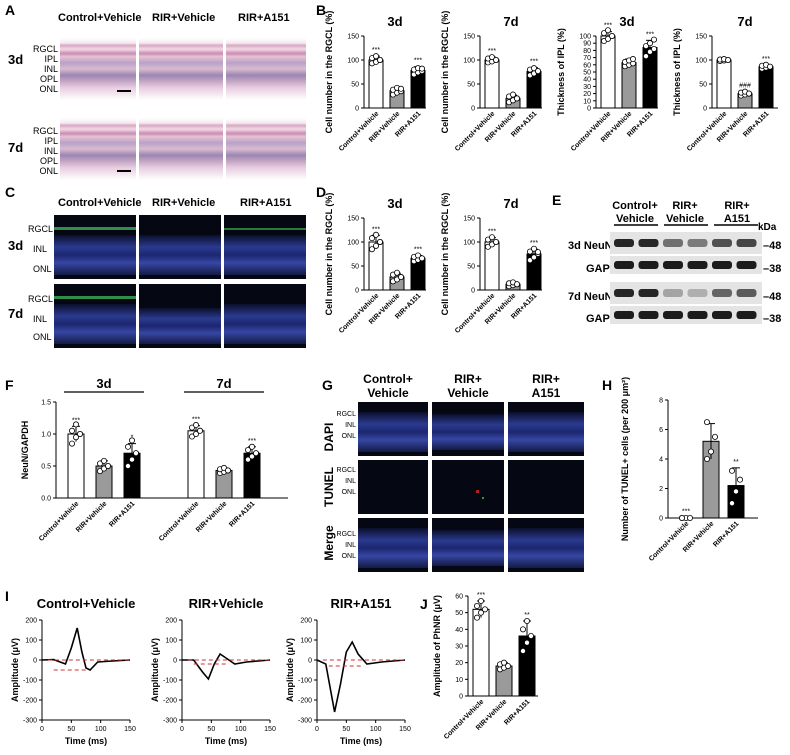 The height and width of the screenshot is (755, 790). Describe the element at coordinates (184, 203) in the screenshot. I see `c-col-rir: RIR+Vehicle` at that location.